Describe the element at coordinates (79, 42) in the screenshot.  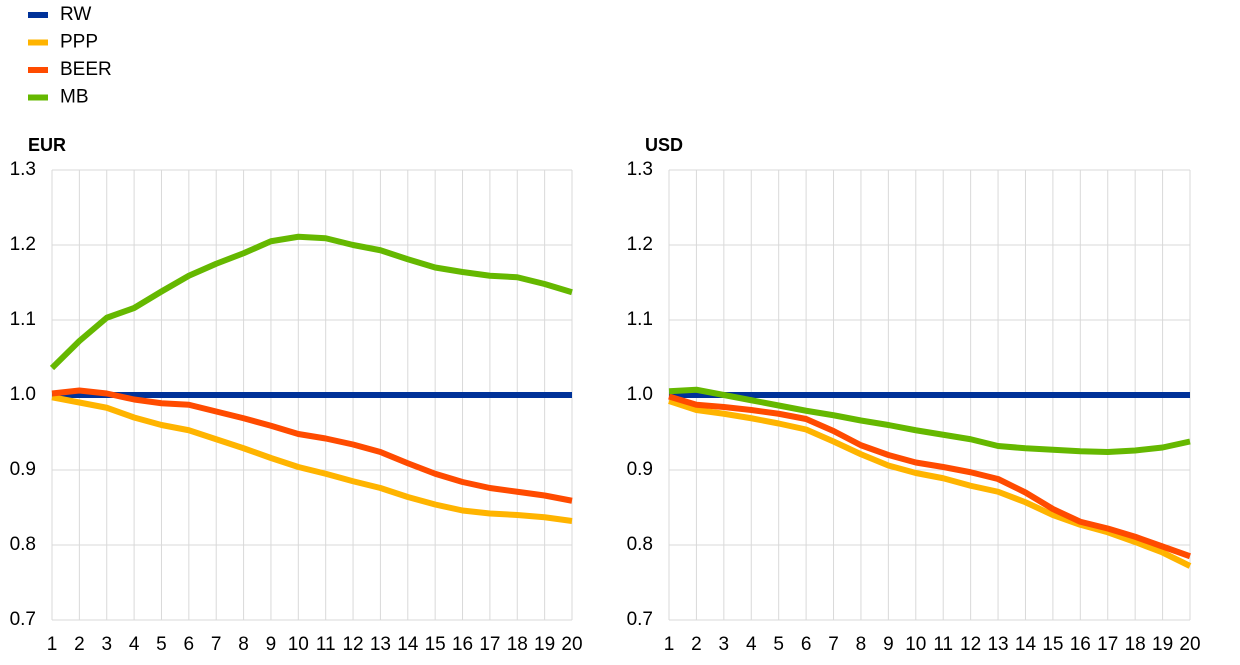
I see `legend-label: PPP` at that location.